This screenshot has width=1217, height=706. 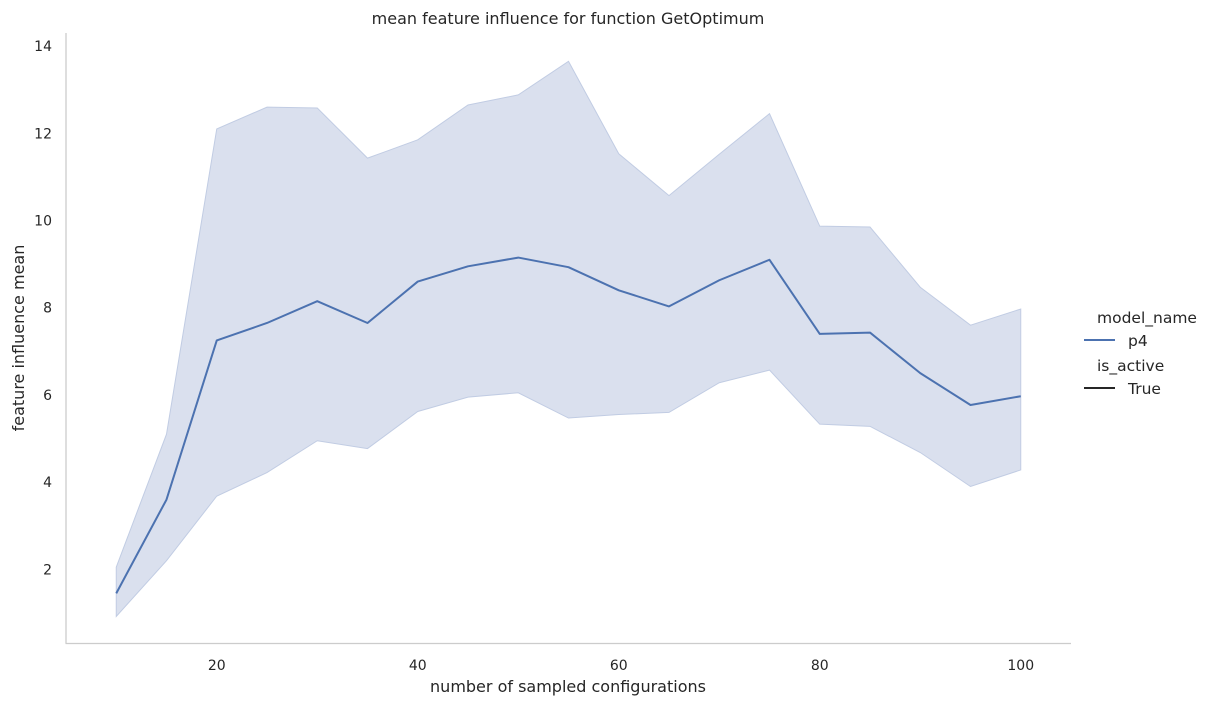 I want to click on y-tick-label: 12, so click(x=43, y=134).